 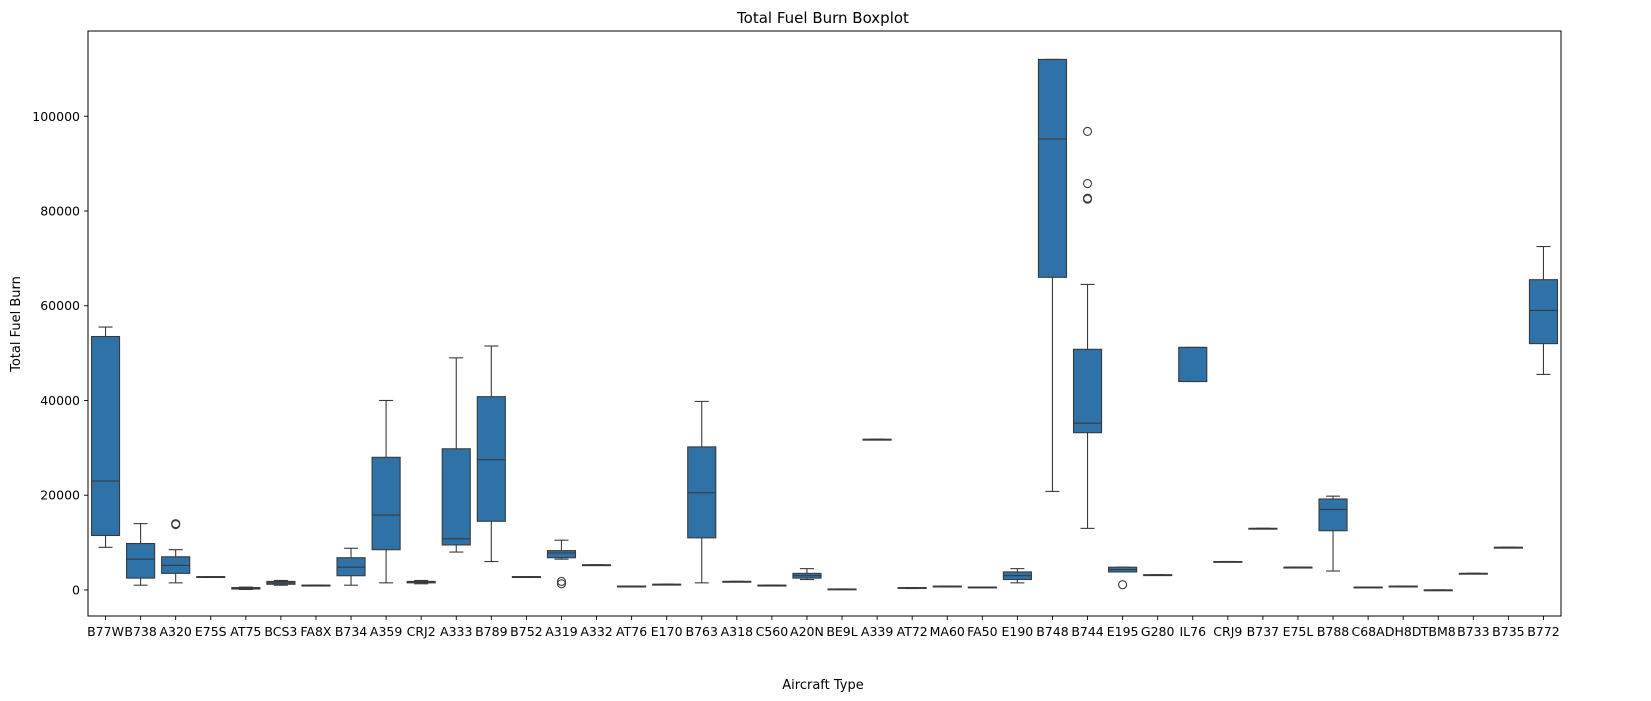 I want to click on x-tick-label: E190, so click(x=1018, y=631).